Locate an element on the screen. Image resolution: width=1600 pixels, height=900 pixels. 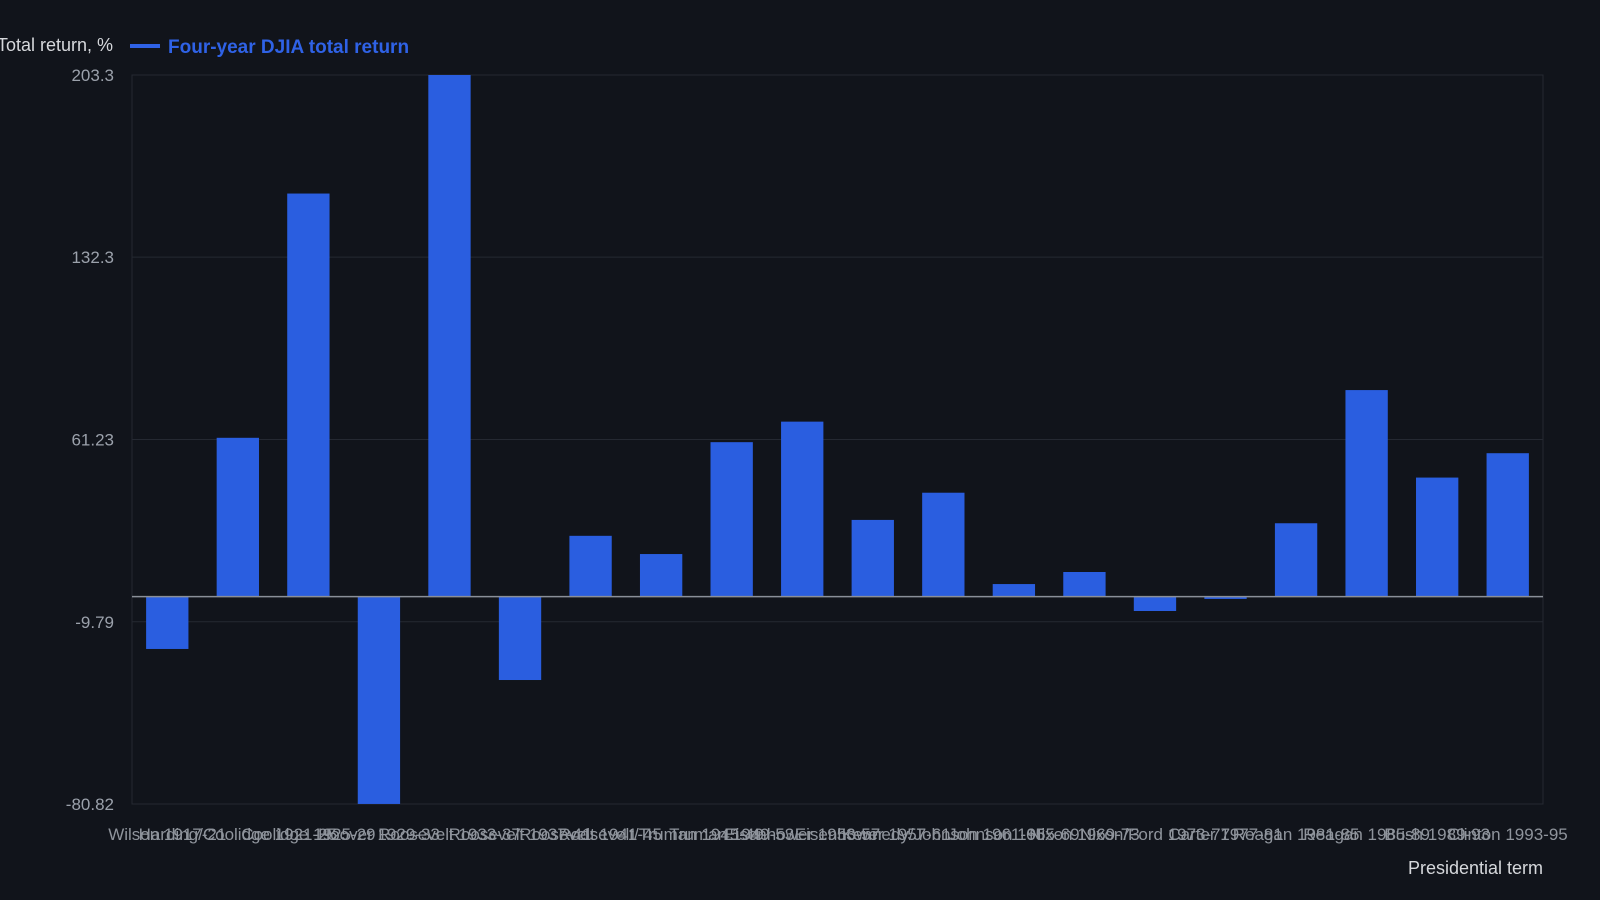
y-tick-label: 61.23 is located at coordinates (92, 440).